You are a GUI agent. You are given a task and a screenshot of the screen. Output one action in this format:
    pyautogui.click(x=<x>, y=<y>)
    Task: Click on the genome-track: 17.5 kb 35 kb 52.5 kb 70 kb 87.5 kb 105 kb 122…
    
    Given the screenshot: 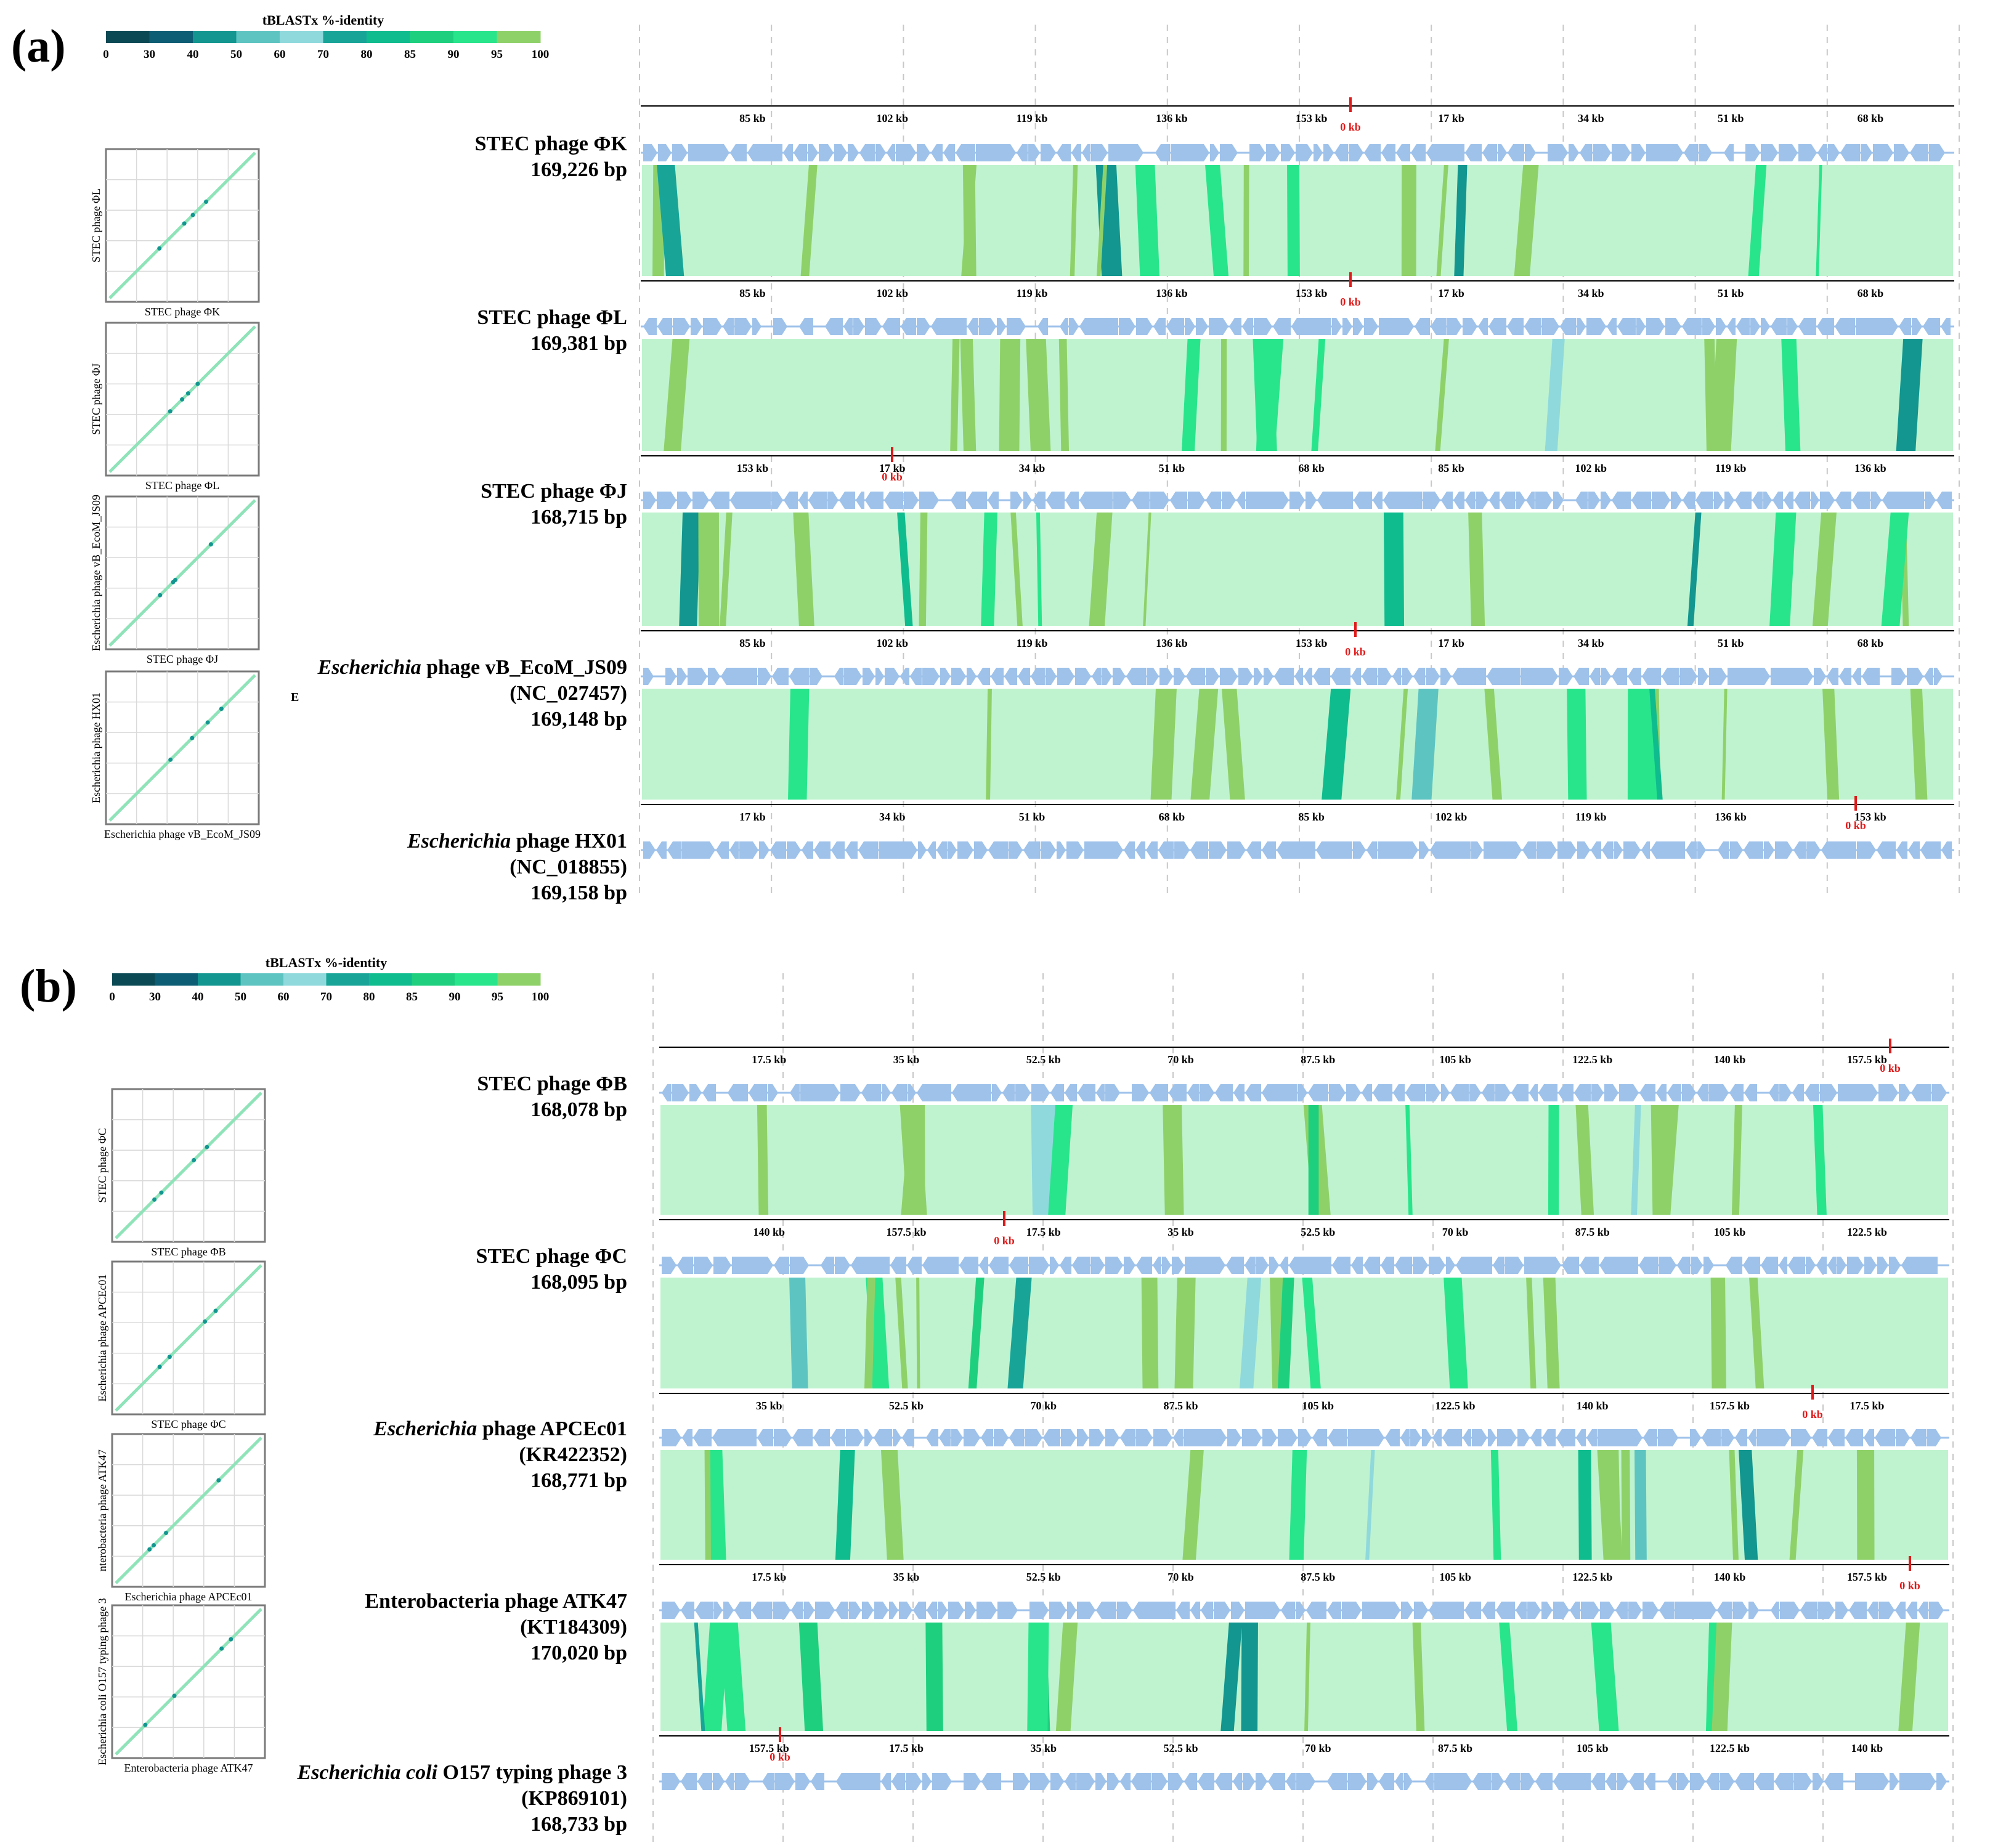 What is the action you would take?
    pyautogui.click(x=1157, y=1643)
    